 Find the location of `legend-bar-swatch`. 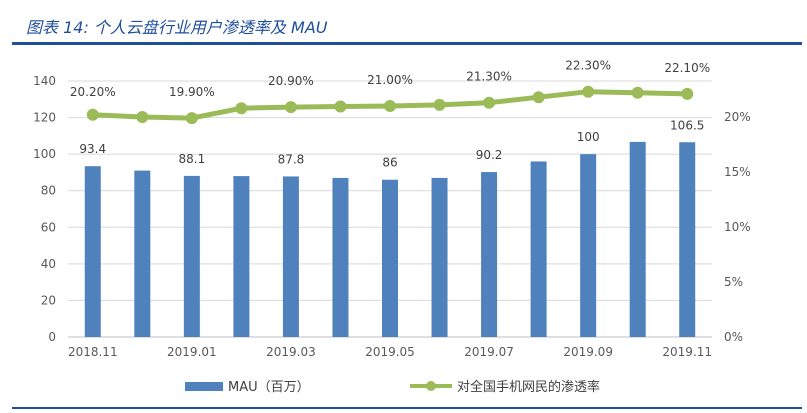

legend-bar-swatch is located at coordinates (204, 386).